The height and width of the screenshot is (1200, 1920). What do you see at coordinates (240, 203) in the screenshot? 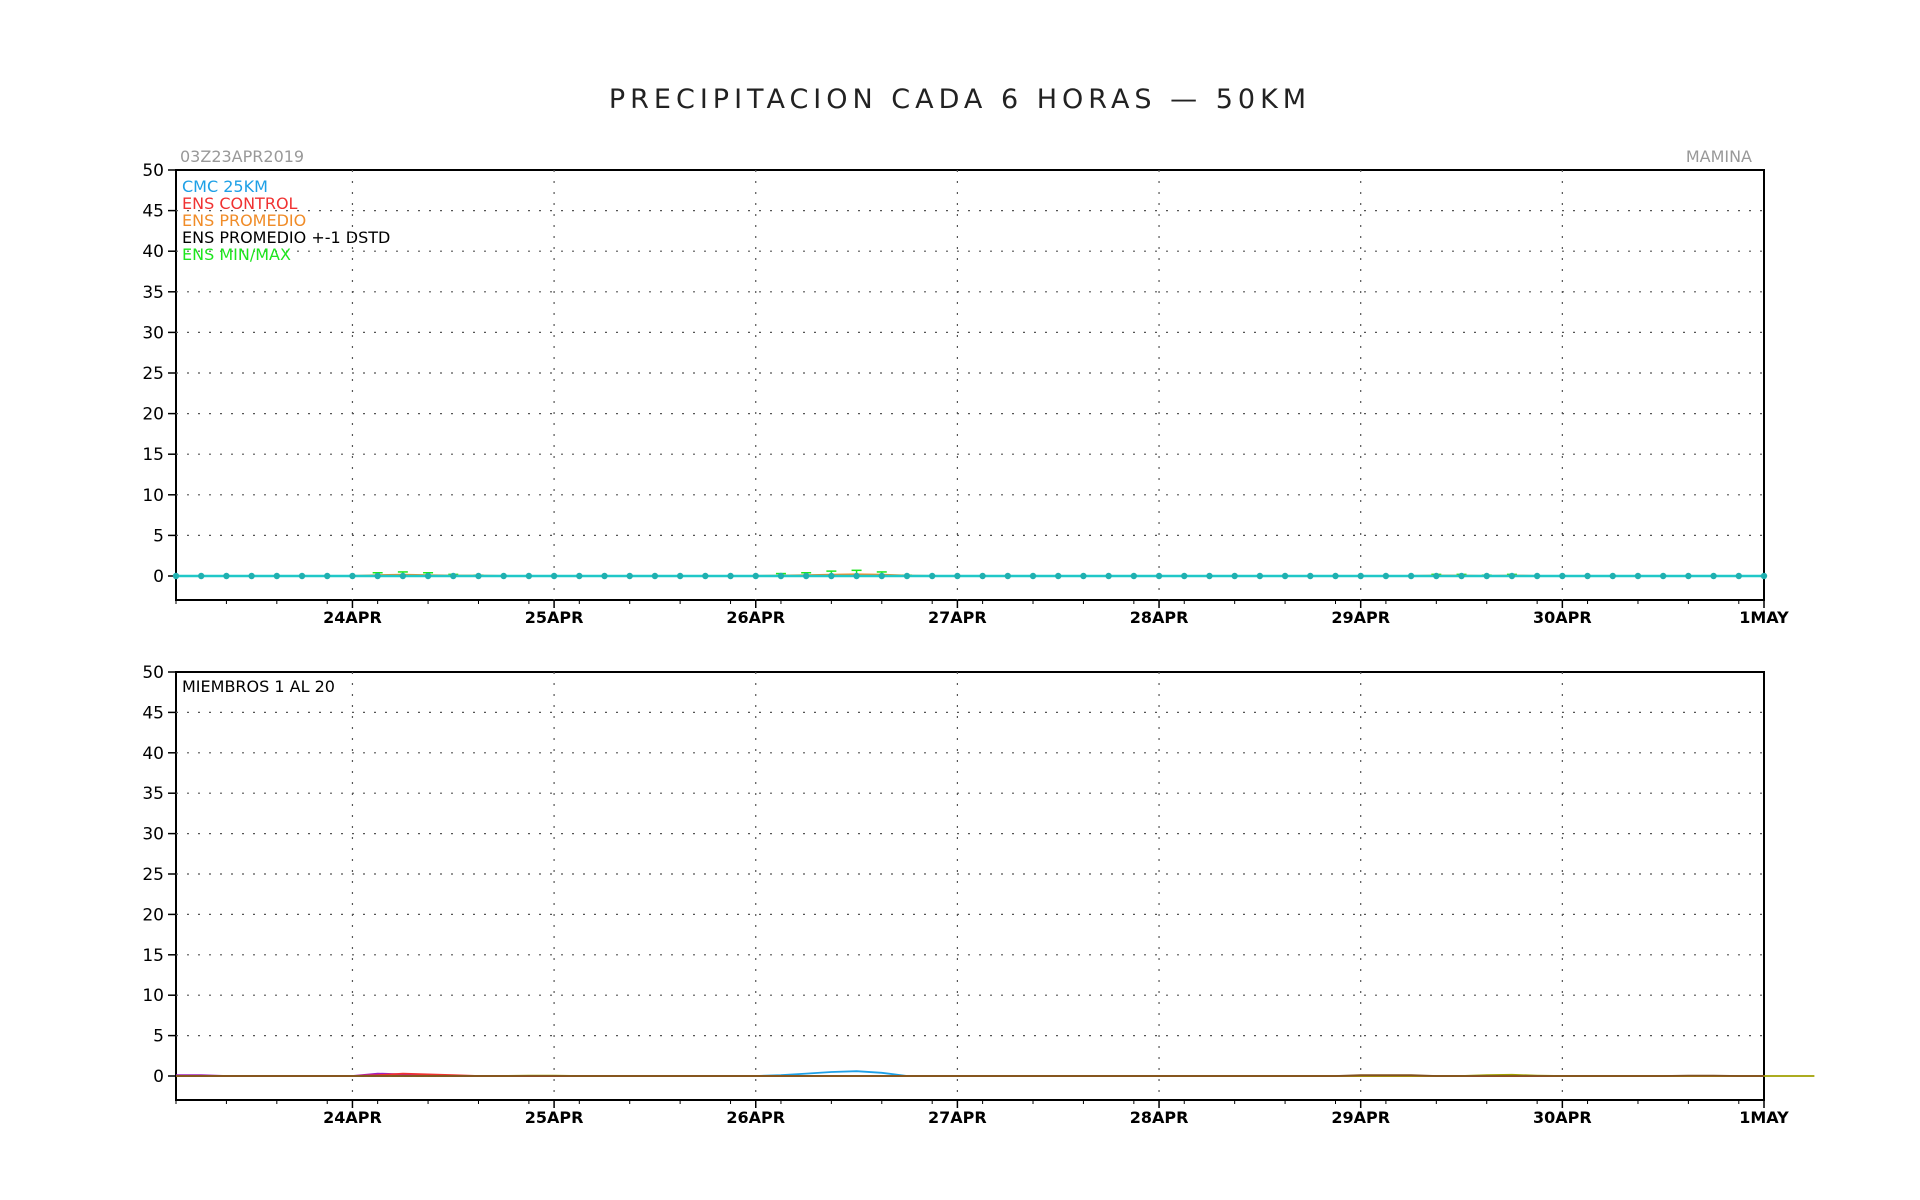
I see `legend-entry: ENS CONTROL` at bounding box center [240, 203].